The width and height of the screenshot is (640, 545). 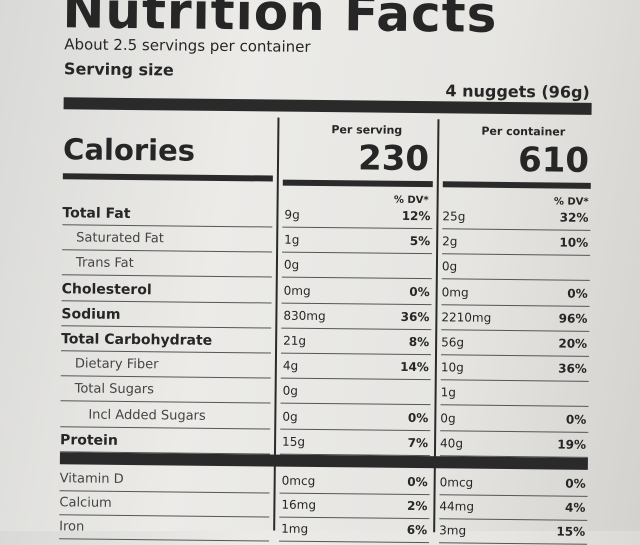 I want to click on serving-amount: 830mg, so click(x=304, y=315).